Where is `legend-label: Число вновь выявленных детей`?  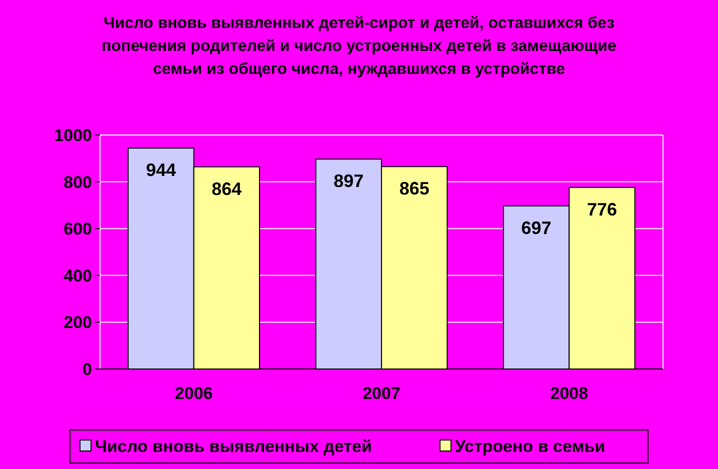
legend-label: Число вновь выявленных детей is located at coordinates (233, 446).